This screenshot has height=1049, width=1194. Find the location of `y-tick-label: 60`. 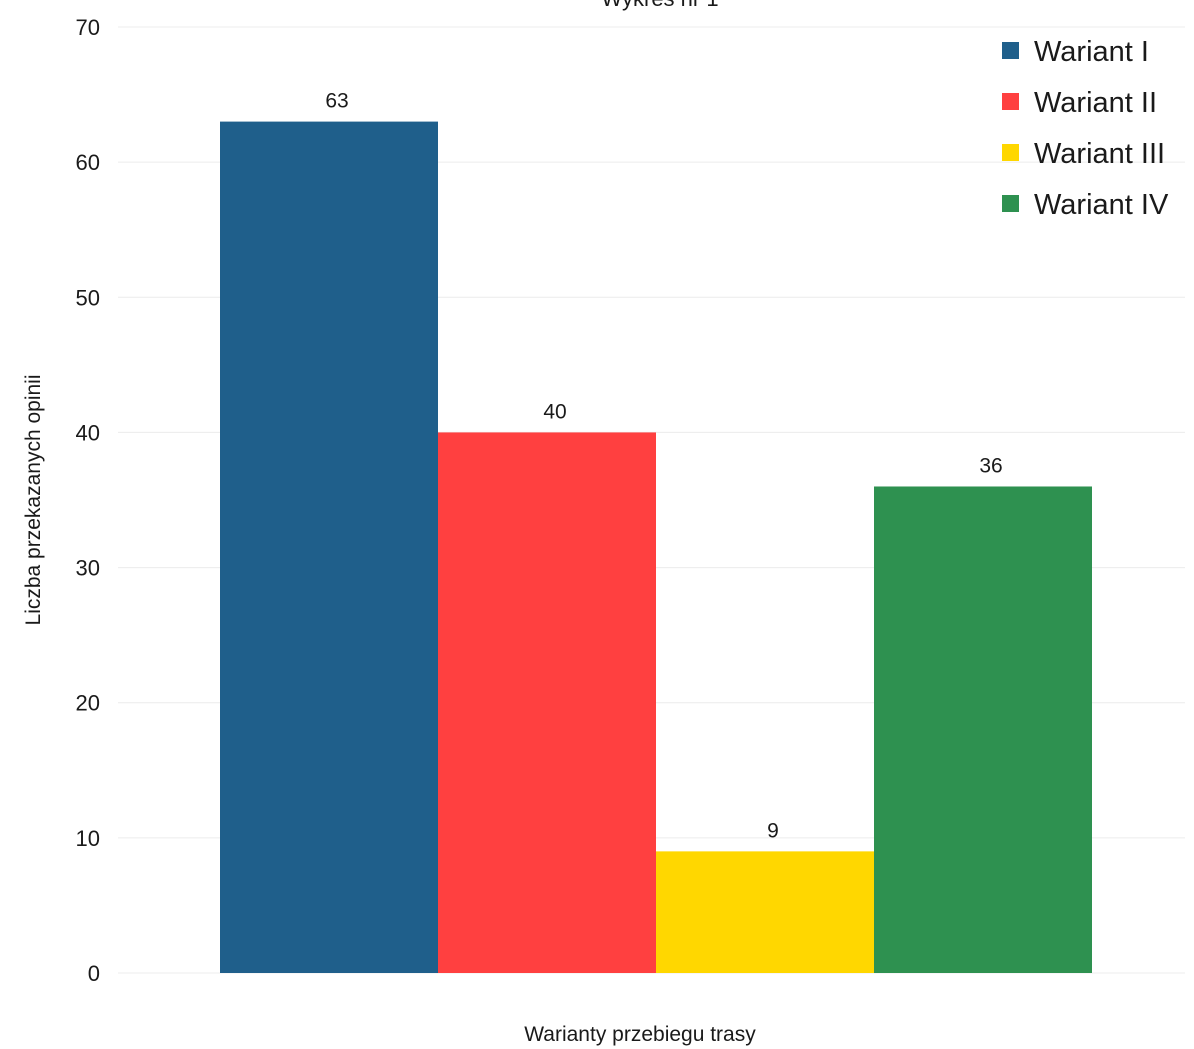

y-tick-label: 60 is located at coordinates (88, 162).